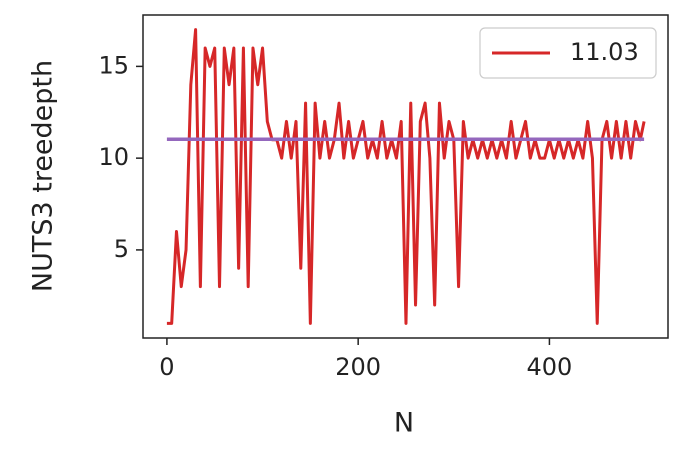 Image resolution: width=690 pixels, height=451 pixels. What do you see at coordinates (358, 367) in the screenshot?
I see `x-tick-label: 200` at bounding box center [358, 367].